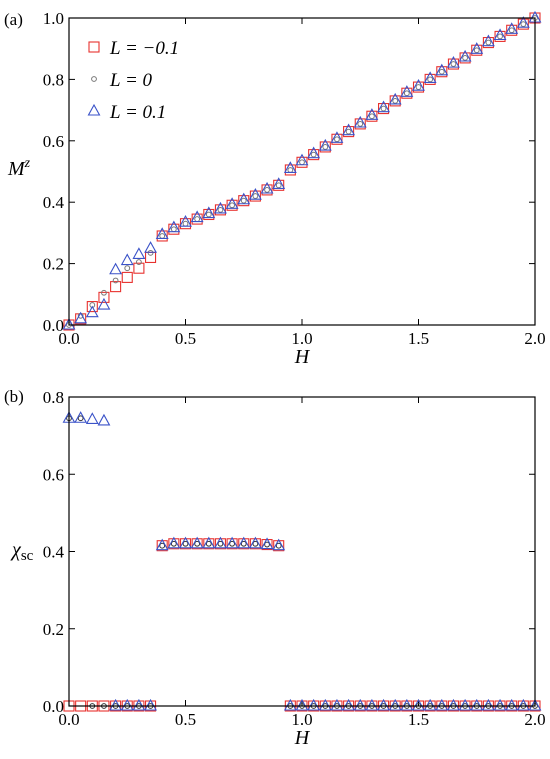 This screenshot has width=550, height=759. What do you see at coordinates (16, 169) in the screenshot?
I see `panel-a-ylabel-base: M` at bounding box center [16, 169].